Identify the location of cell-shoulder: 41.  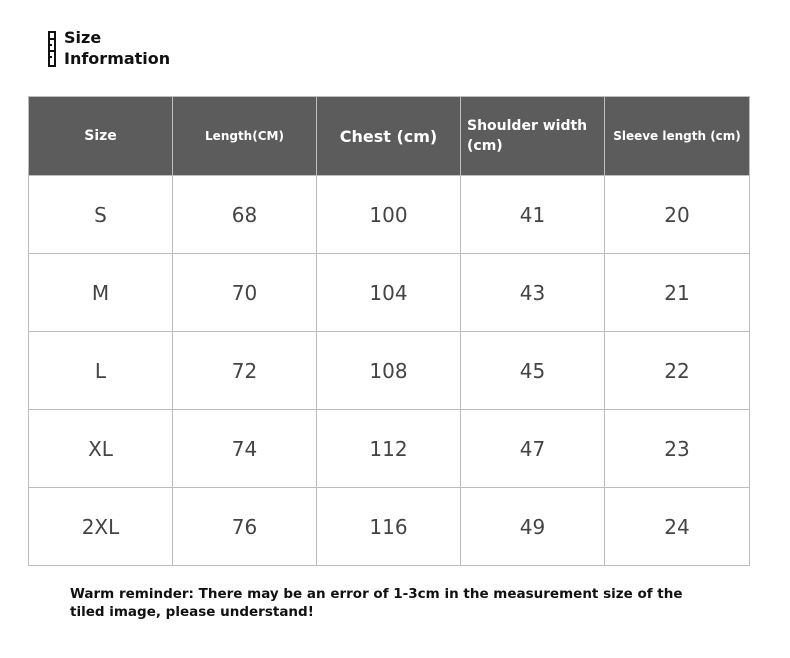
(532, 214).